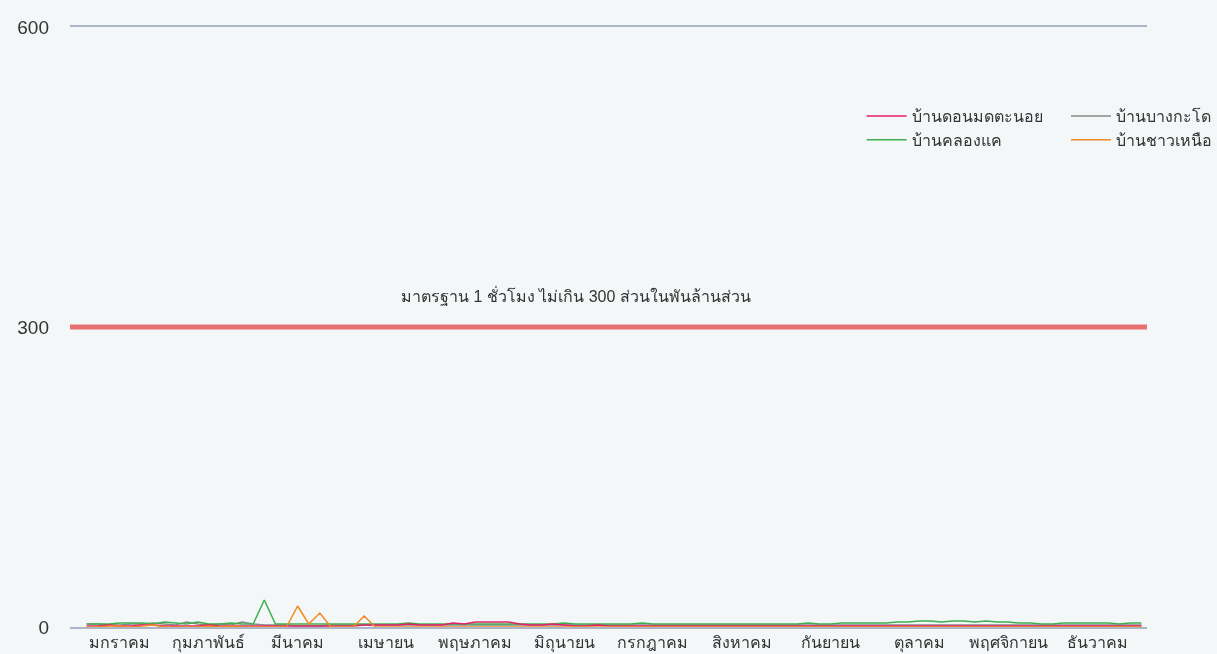  I want to click on x-tick-label: กันยายน, so click(831, 643).